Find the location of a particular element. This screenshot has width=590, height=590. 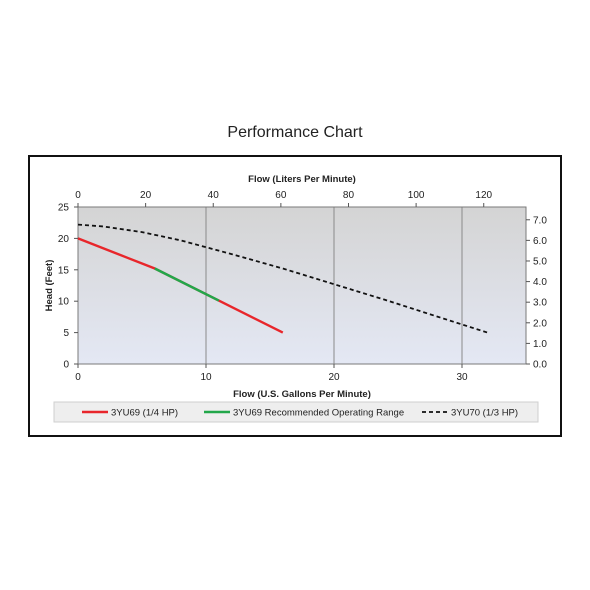

x2-tick-label: 40 is located at coordinates (214, 195).